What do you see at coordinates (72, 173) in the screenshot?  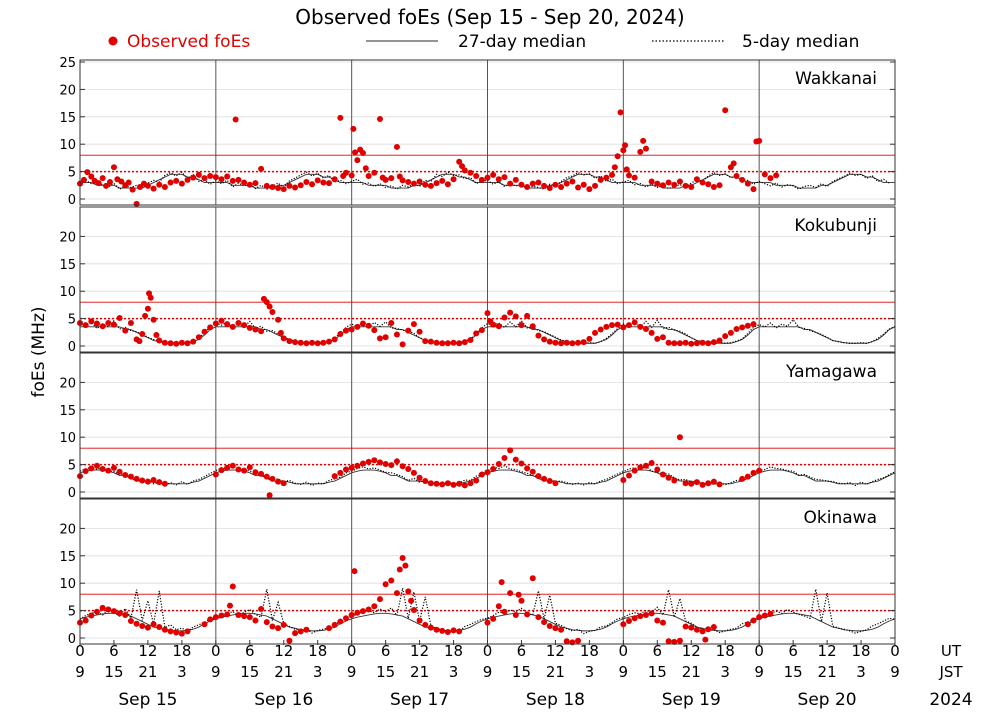 I see `y-tick-label: 5` at bounding box center [72, 173].